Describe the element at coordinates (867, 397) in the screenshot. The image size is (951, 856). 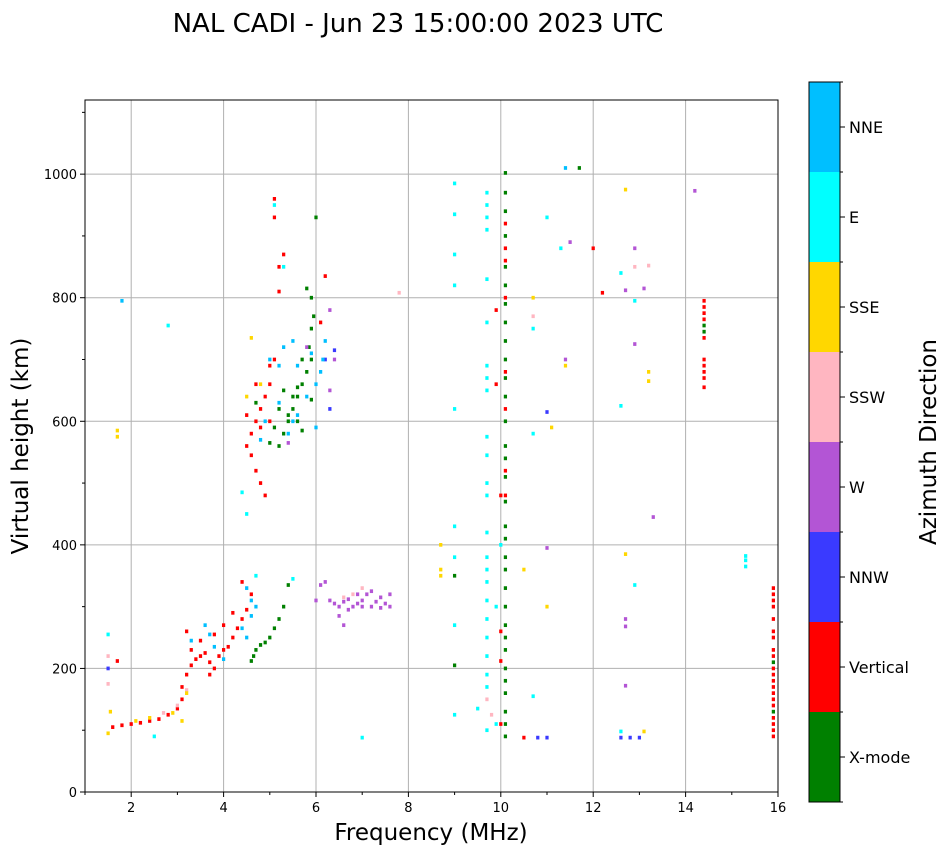
I see `colorbar-tick-label: SSW` at that location.